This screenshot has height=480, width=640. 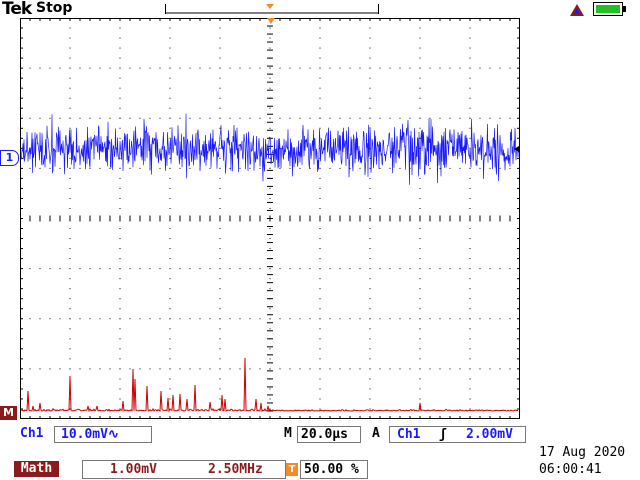 I want to click on trigger-position-box, so click(x=334, y=469).